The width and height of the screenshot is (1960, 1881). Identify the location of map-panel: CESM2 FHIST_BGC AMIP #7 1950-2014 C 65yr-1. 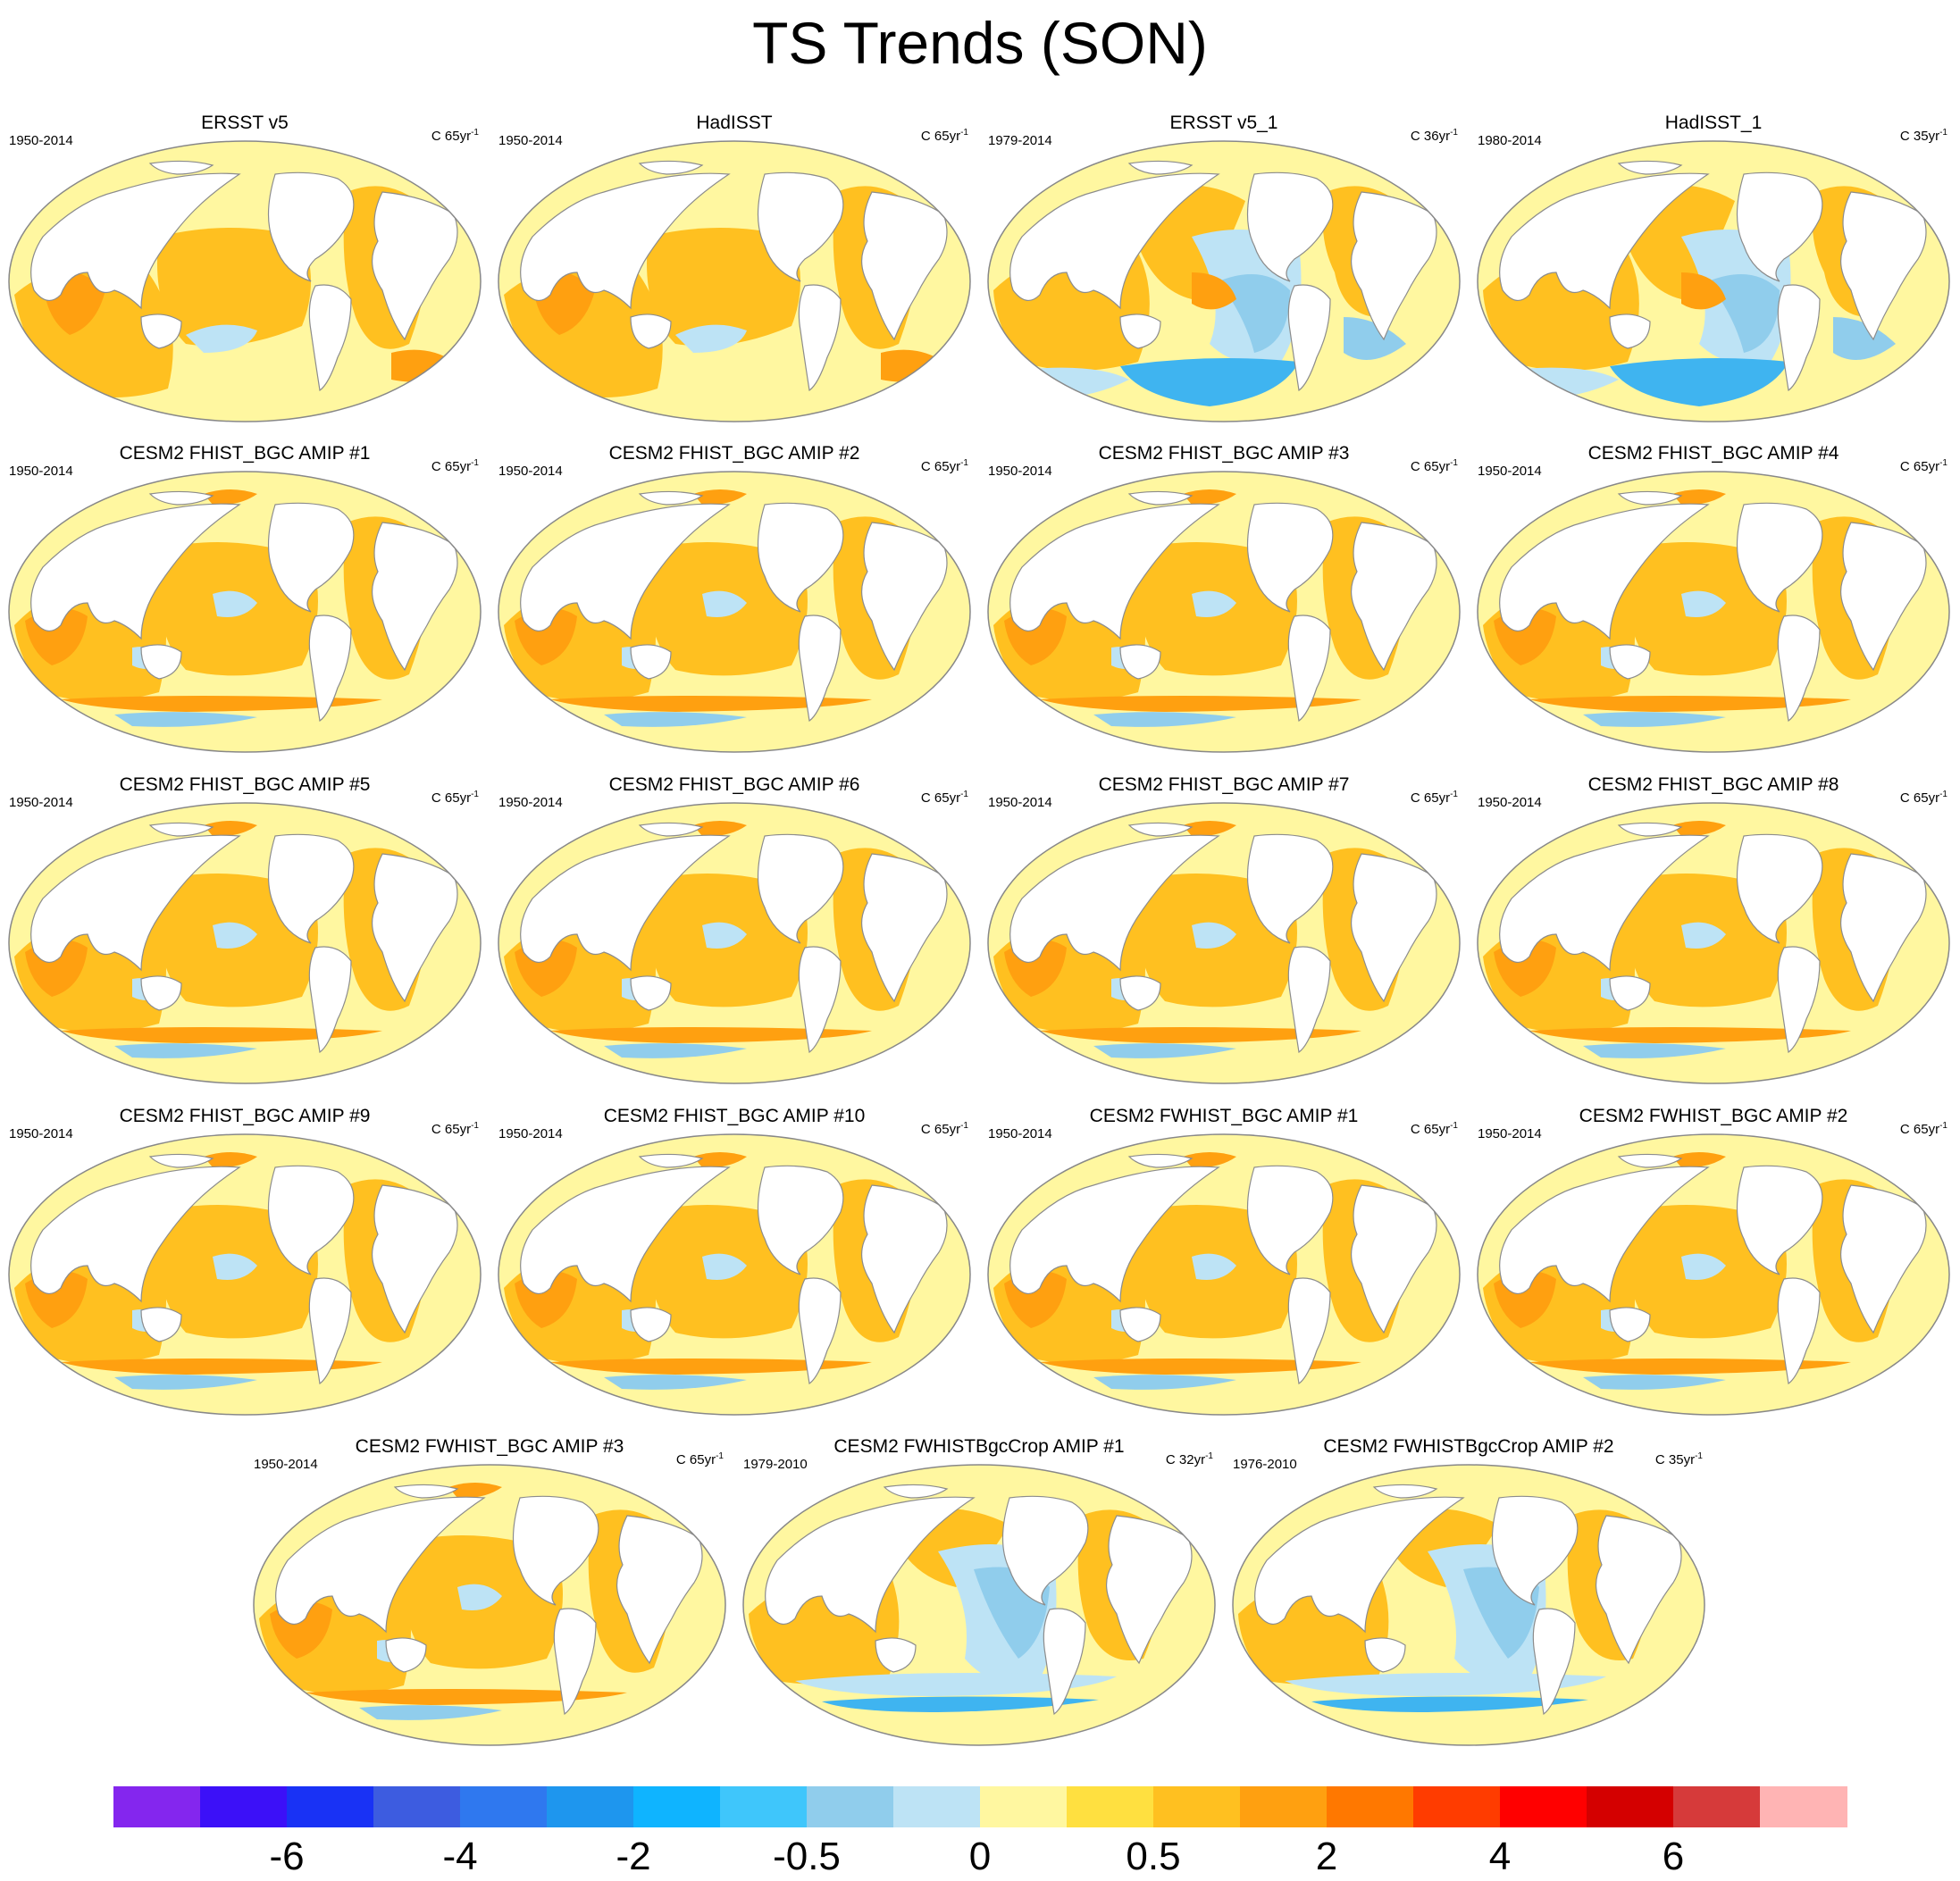
(1224, 934).